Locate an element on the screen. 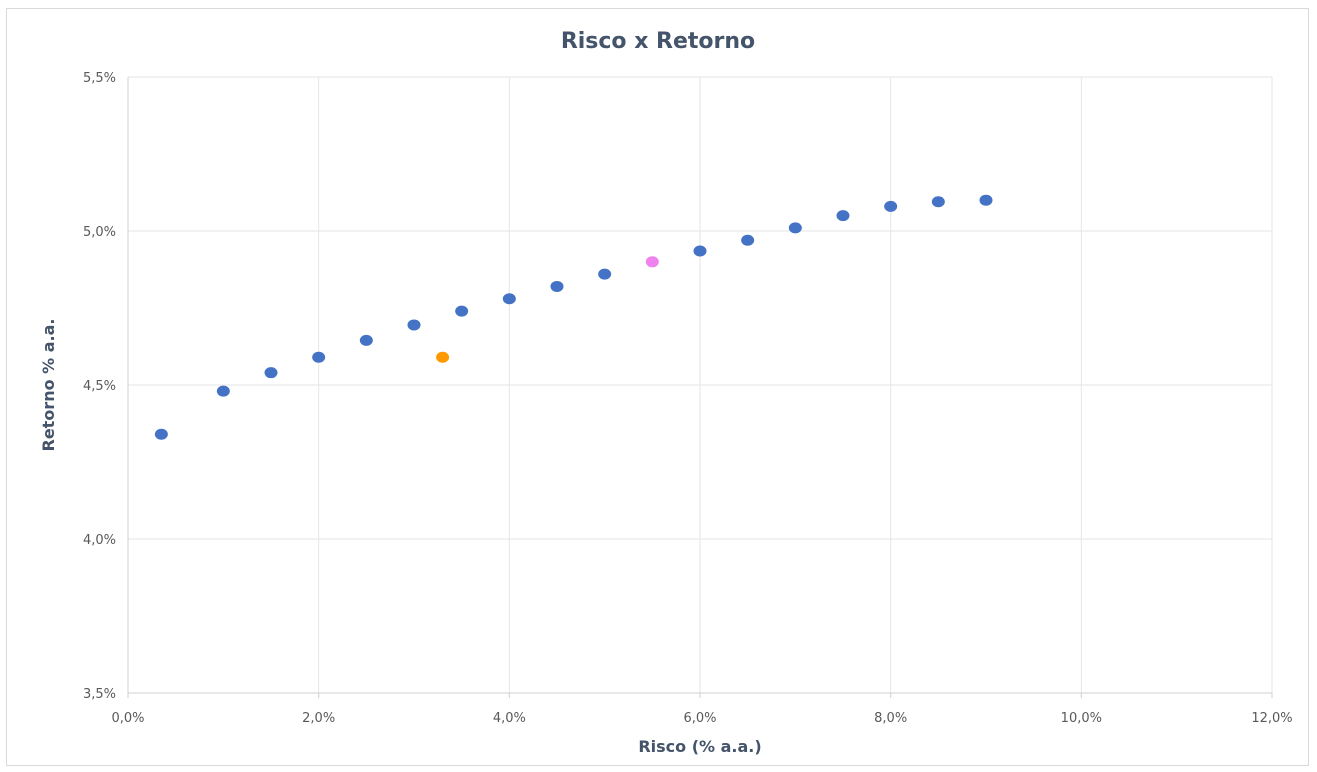 The height and width of the screenshot is (772, 1317). x-tick-label: 0,0% is located at coordinates (127, 718).